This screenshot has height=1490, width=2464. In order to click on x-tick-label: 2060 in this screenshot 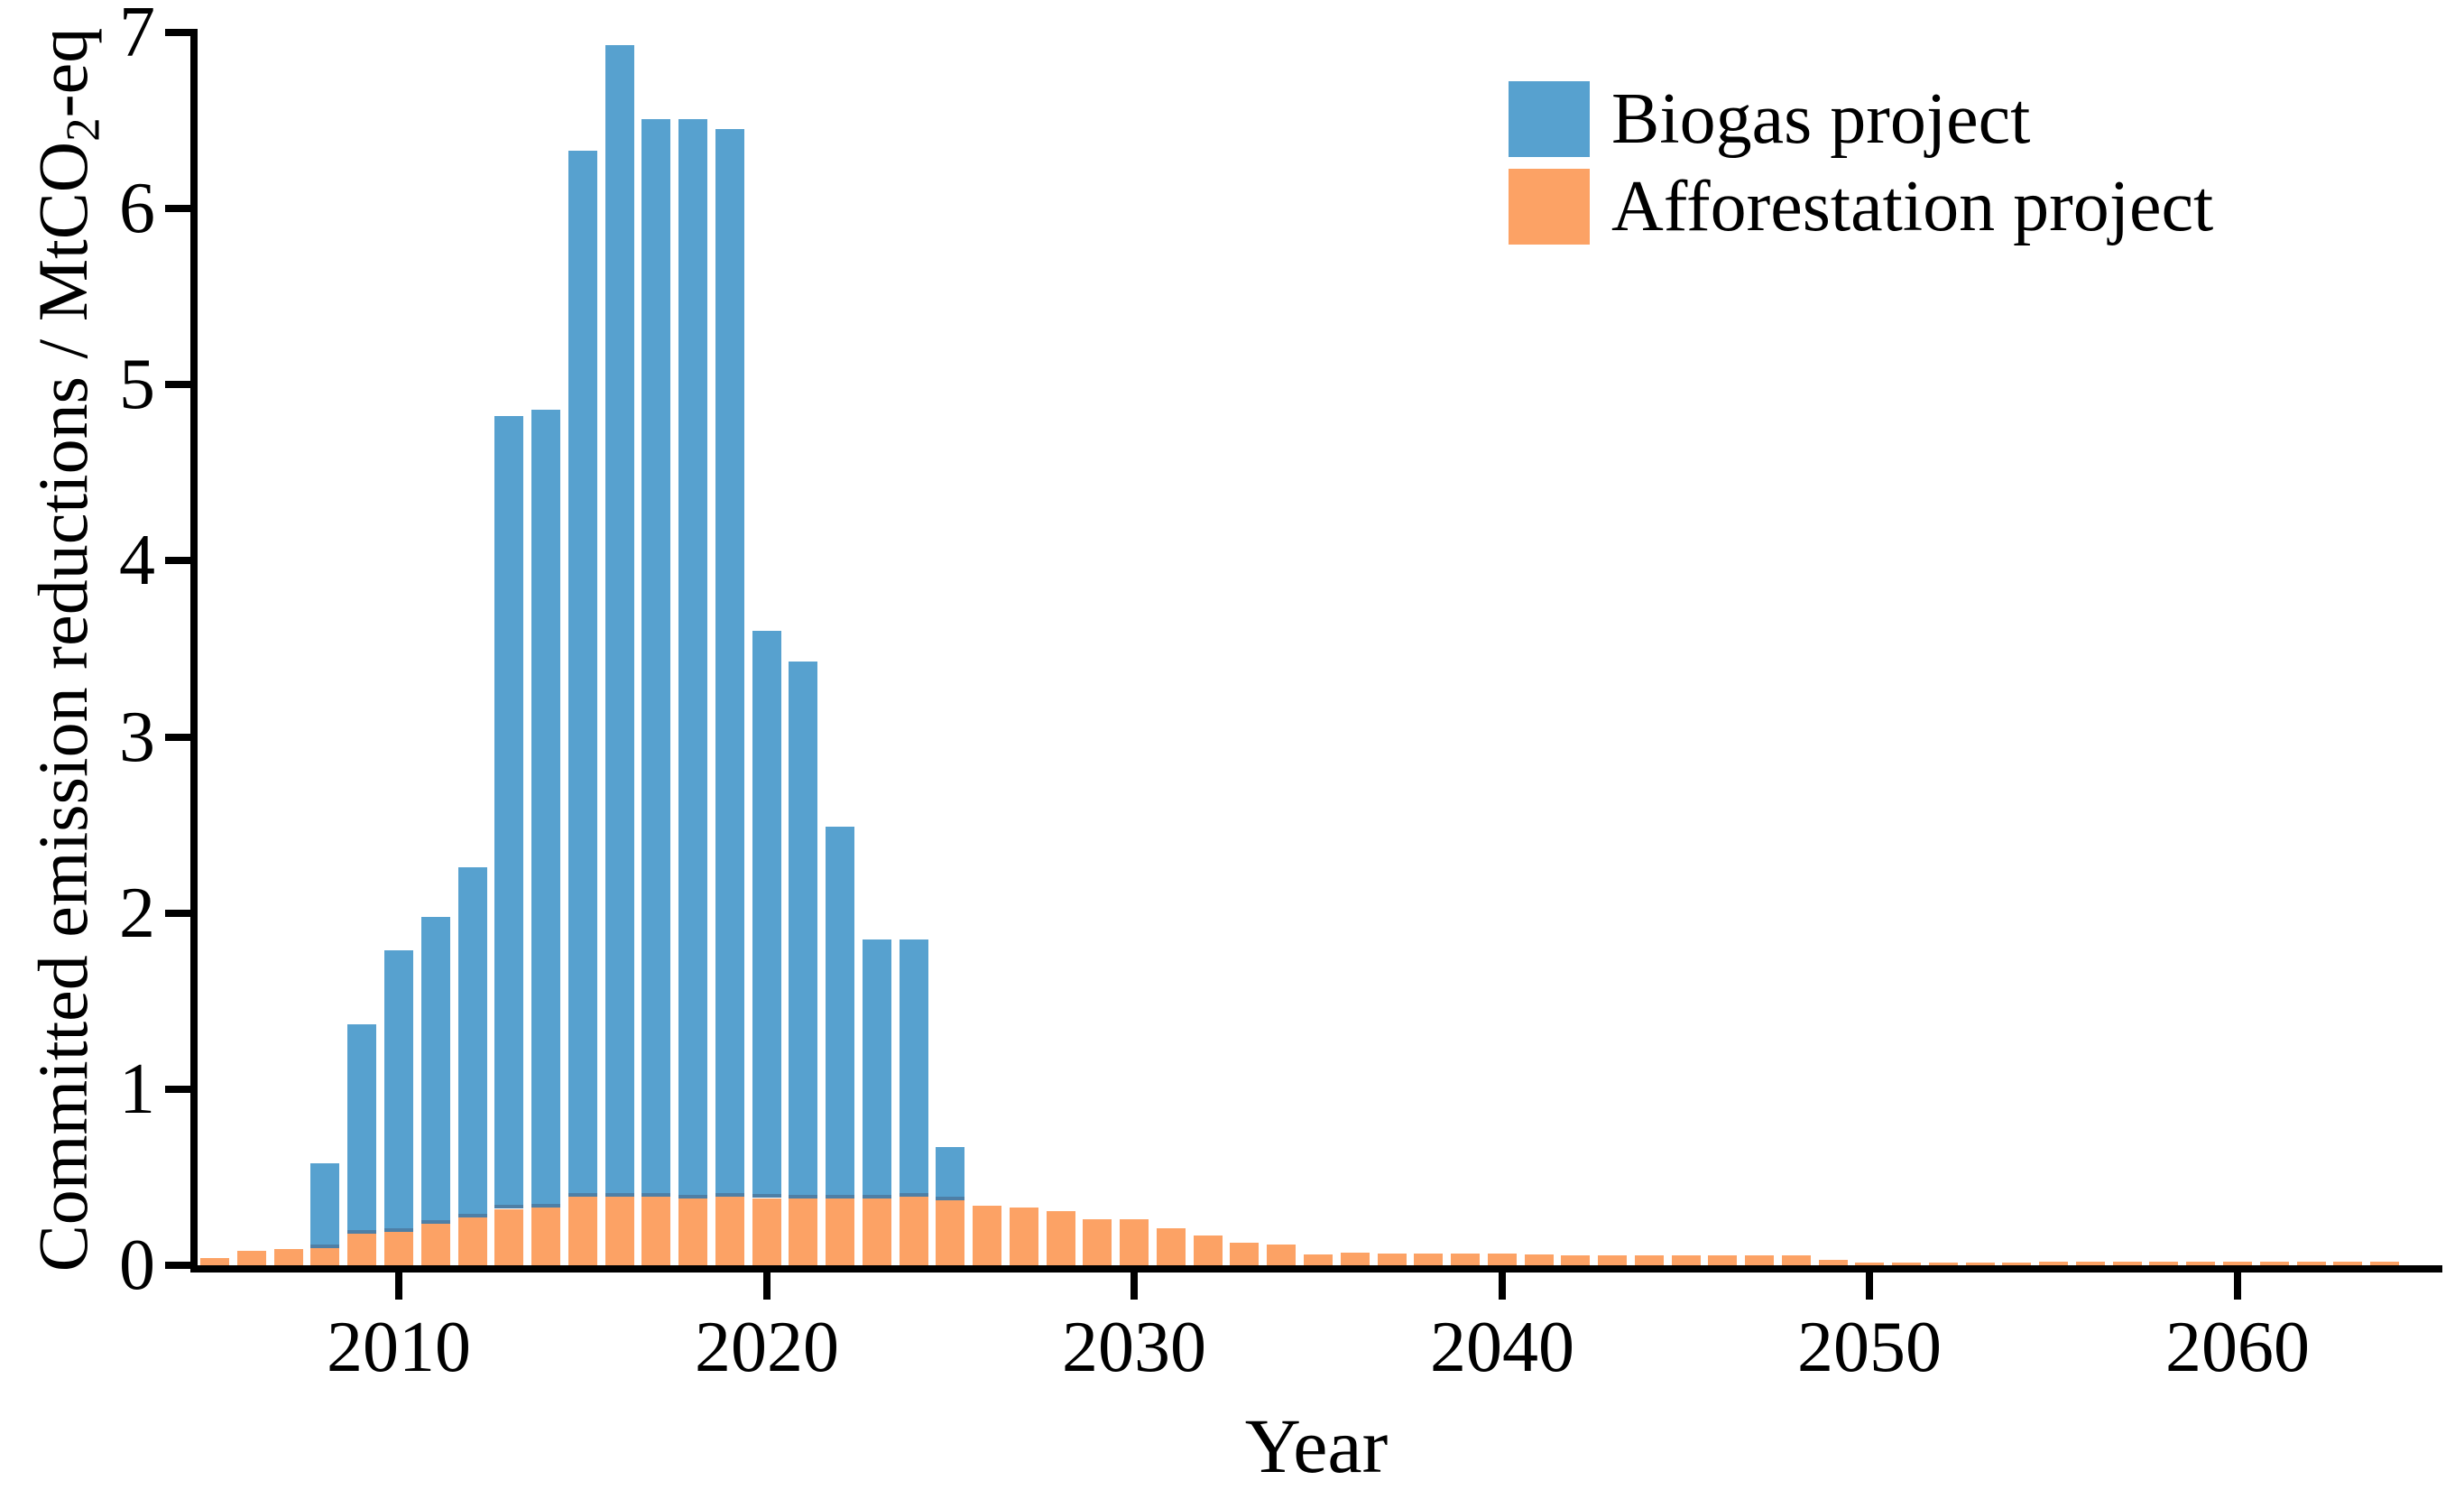, I will do `click(2237, 1347)`.